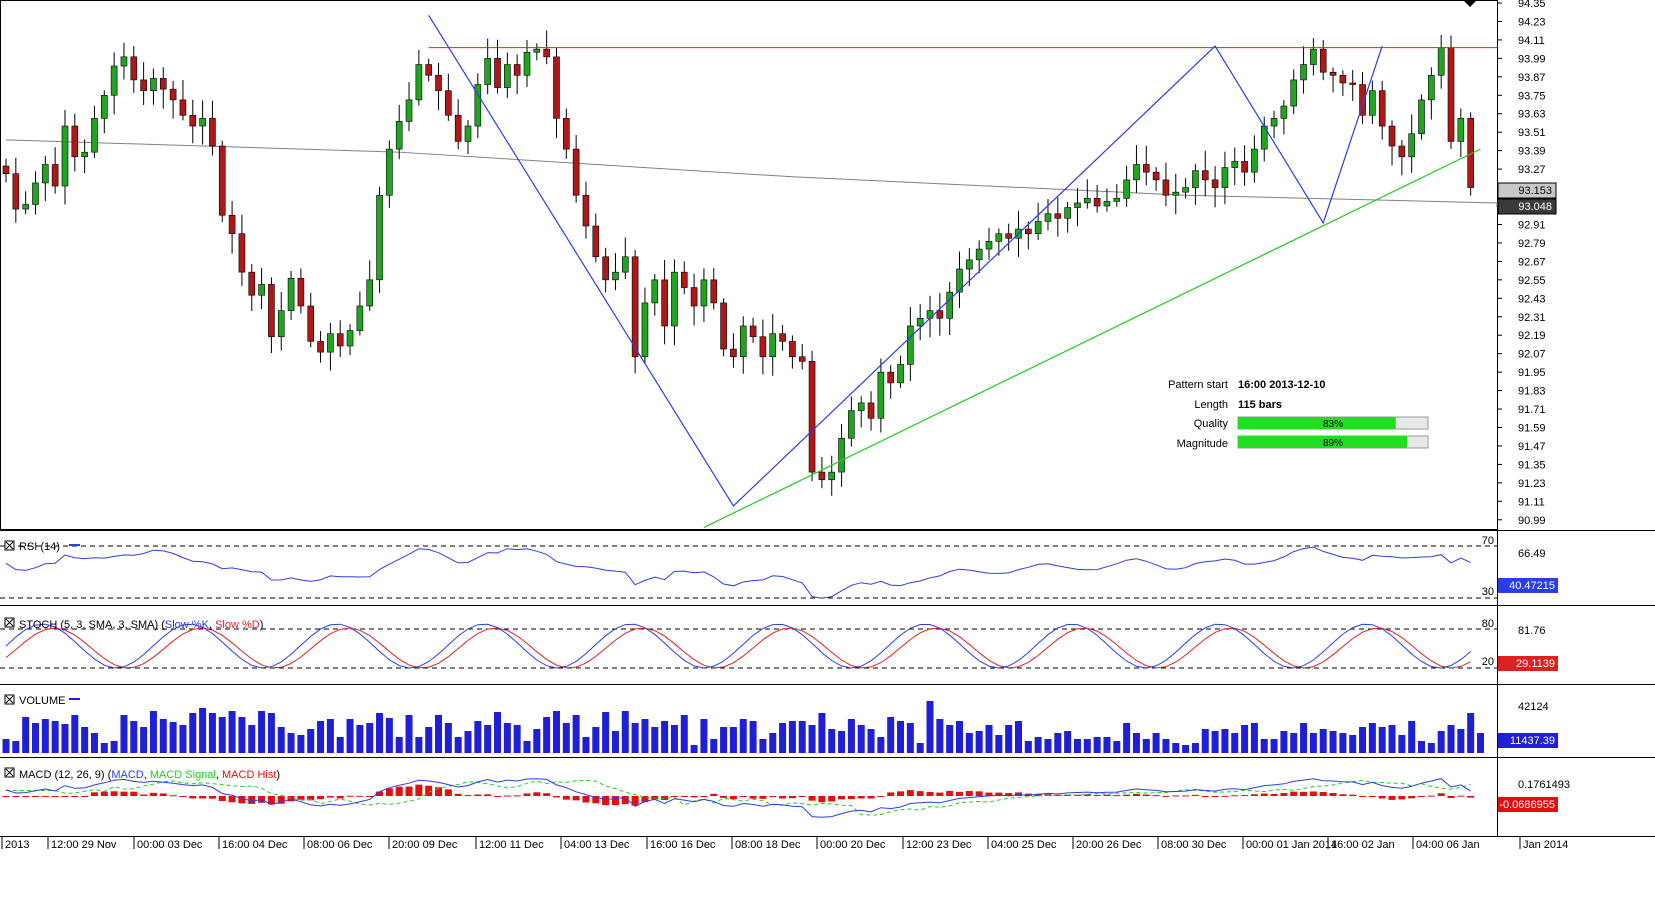 This screenshot has height=902, width=1655. I want to click on price-tick-label: 93.51, so click(1532, 133).